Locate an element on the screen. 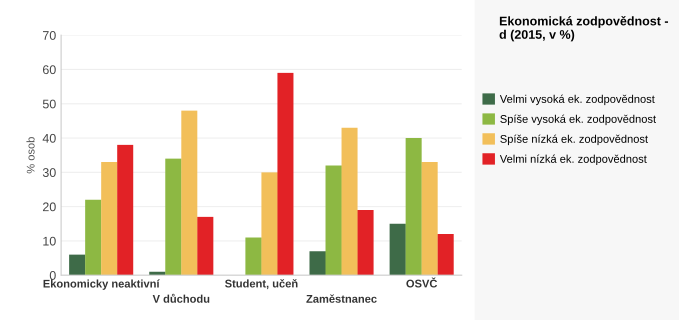  y-tick-label: 20 is located at coordinates (49, 207).